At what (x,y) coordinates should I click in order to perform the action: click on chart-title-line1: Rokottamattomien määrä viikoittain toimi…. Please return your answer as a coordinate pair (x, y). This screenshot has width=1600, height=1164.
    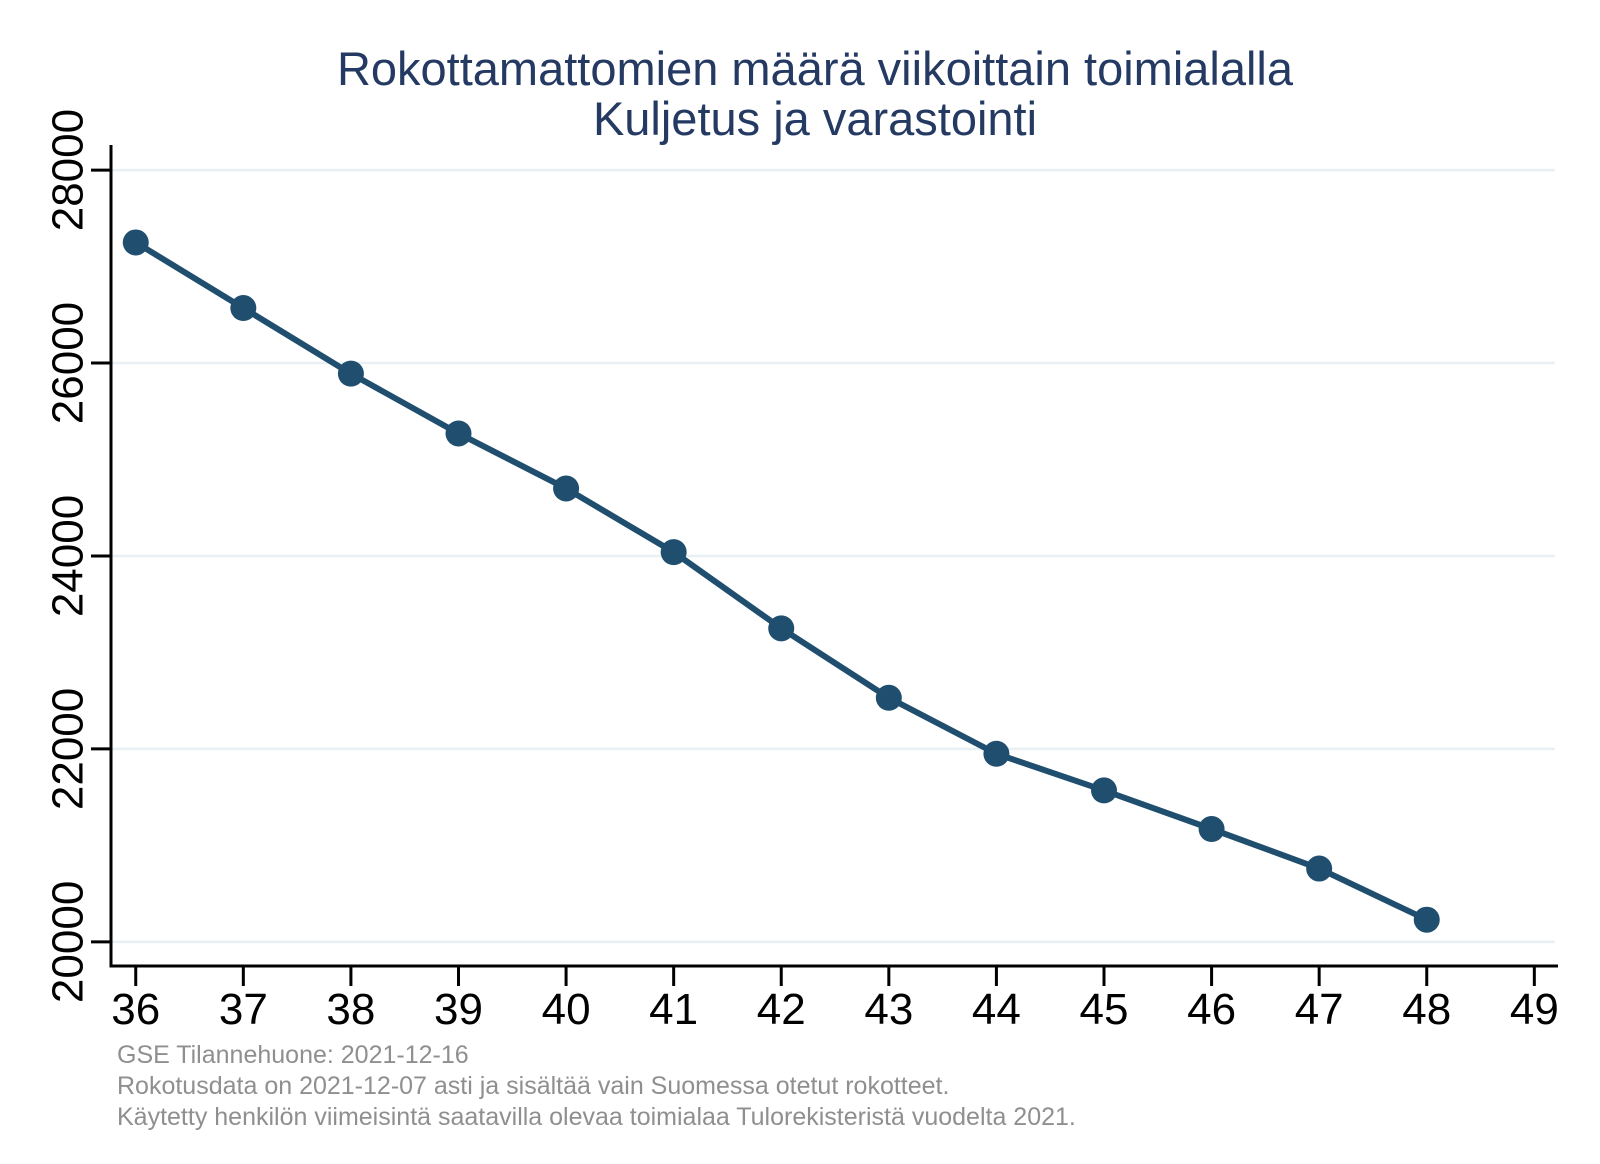
    Looking at the image, I should click on (815, 68).